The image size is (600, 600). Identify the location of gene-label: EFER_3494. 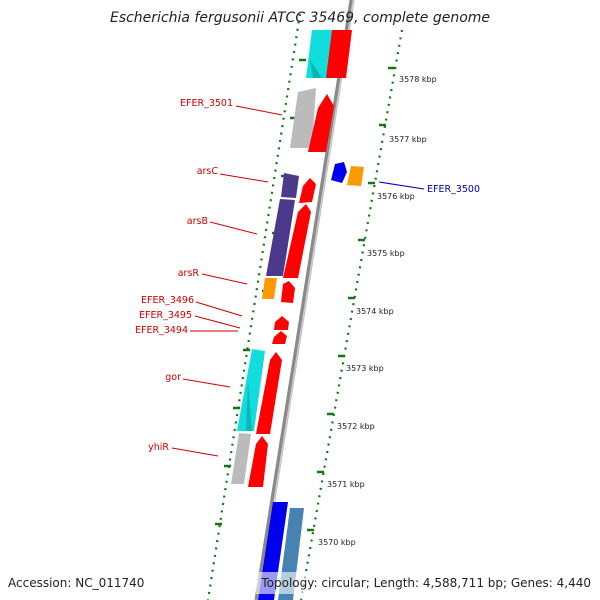
(161, 330).